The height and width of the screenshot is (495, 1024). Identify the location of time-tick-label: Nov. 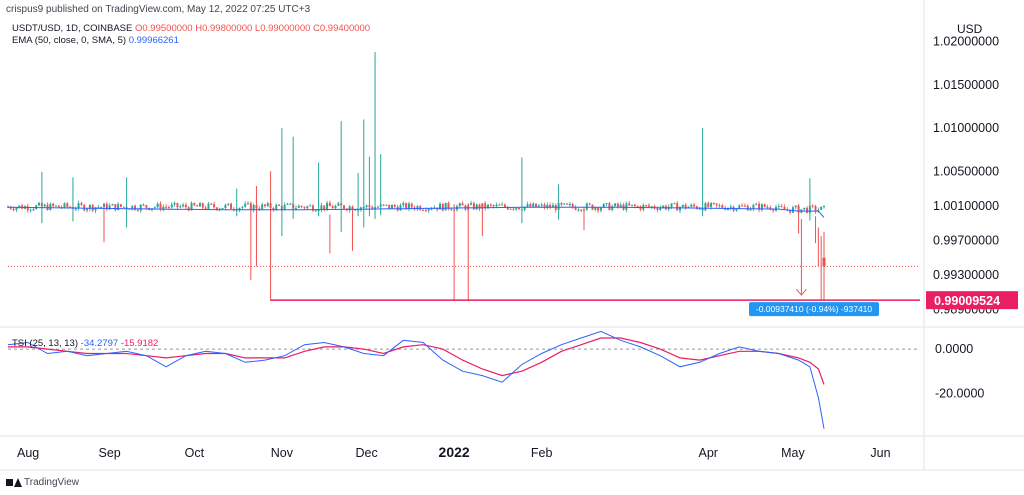
(282, 453).